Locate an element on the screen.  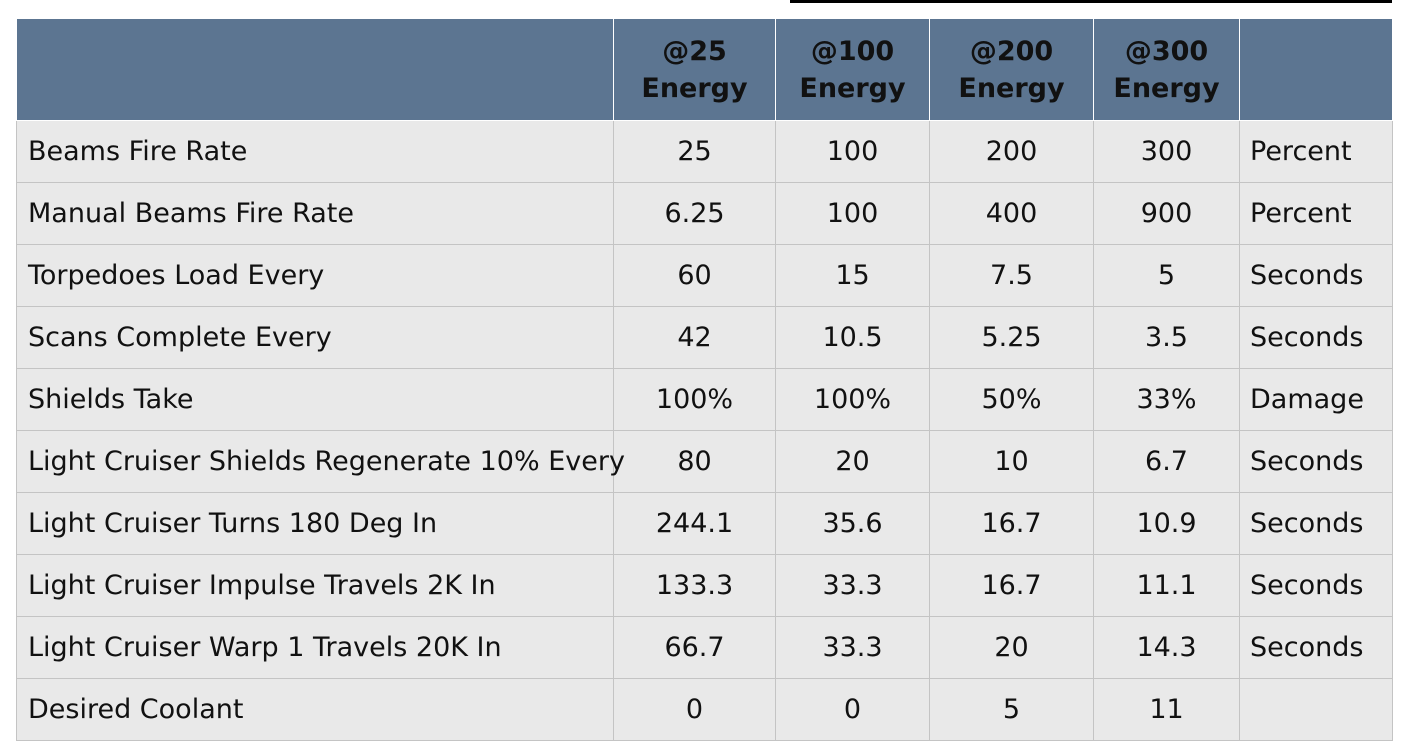
value-cell: 400 is located at coordinates (1011, 213).